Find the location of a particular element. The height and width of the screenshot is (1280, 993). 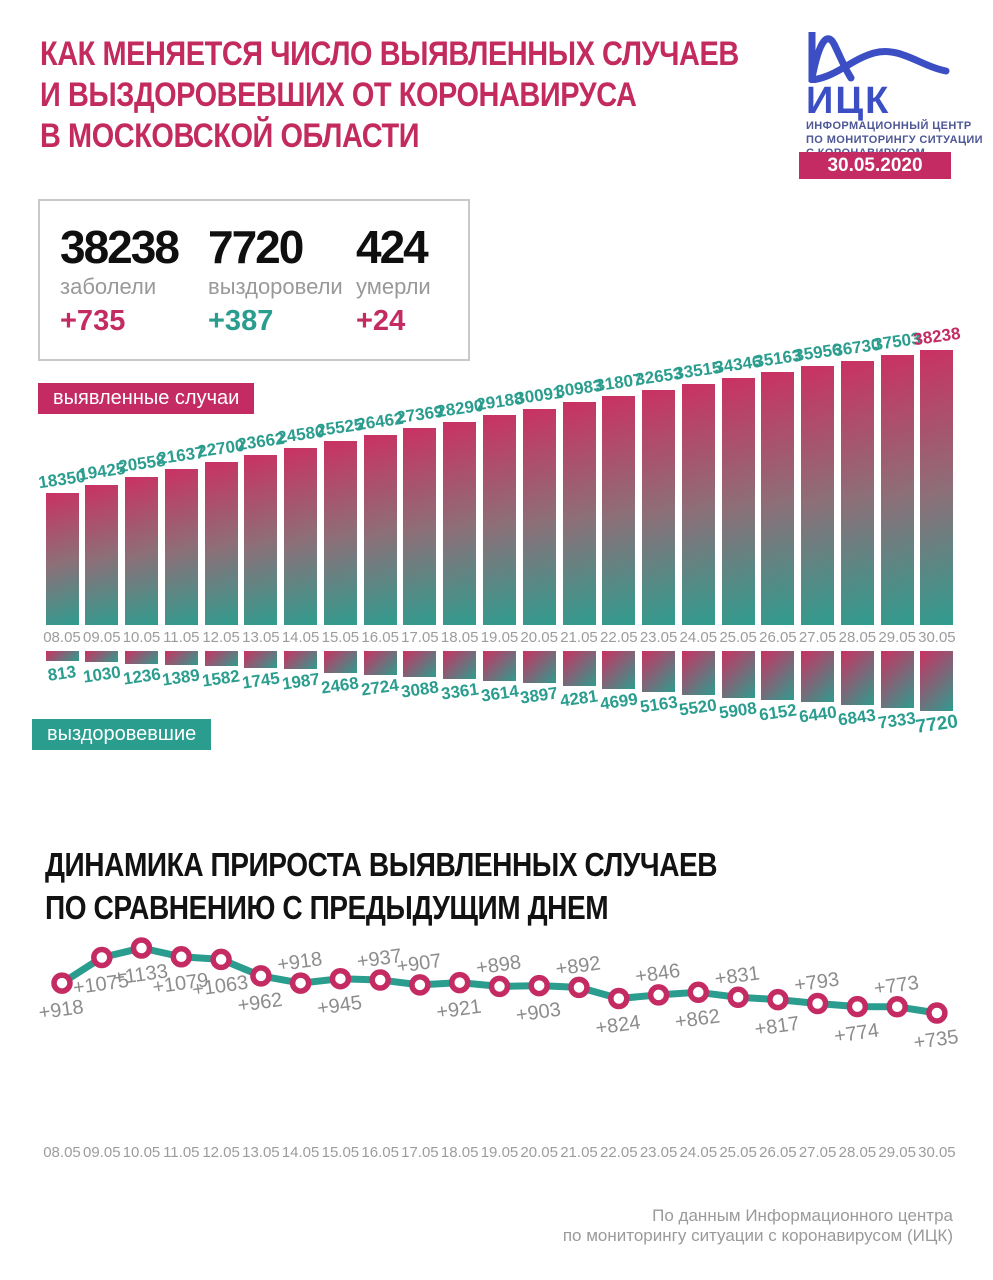

line-point-label: +918 is located at coordinates (61, 1010).